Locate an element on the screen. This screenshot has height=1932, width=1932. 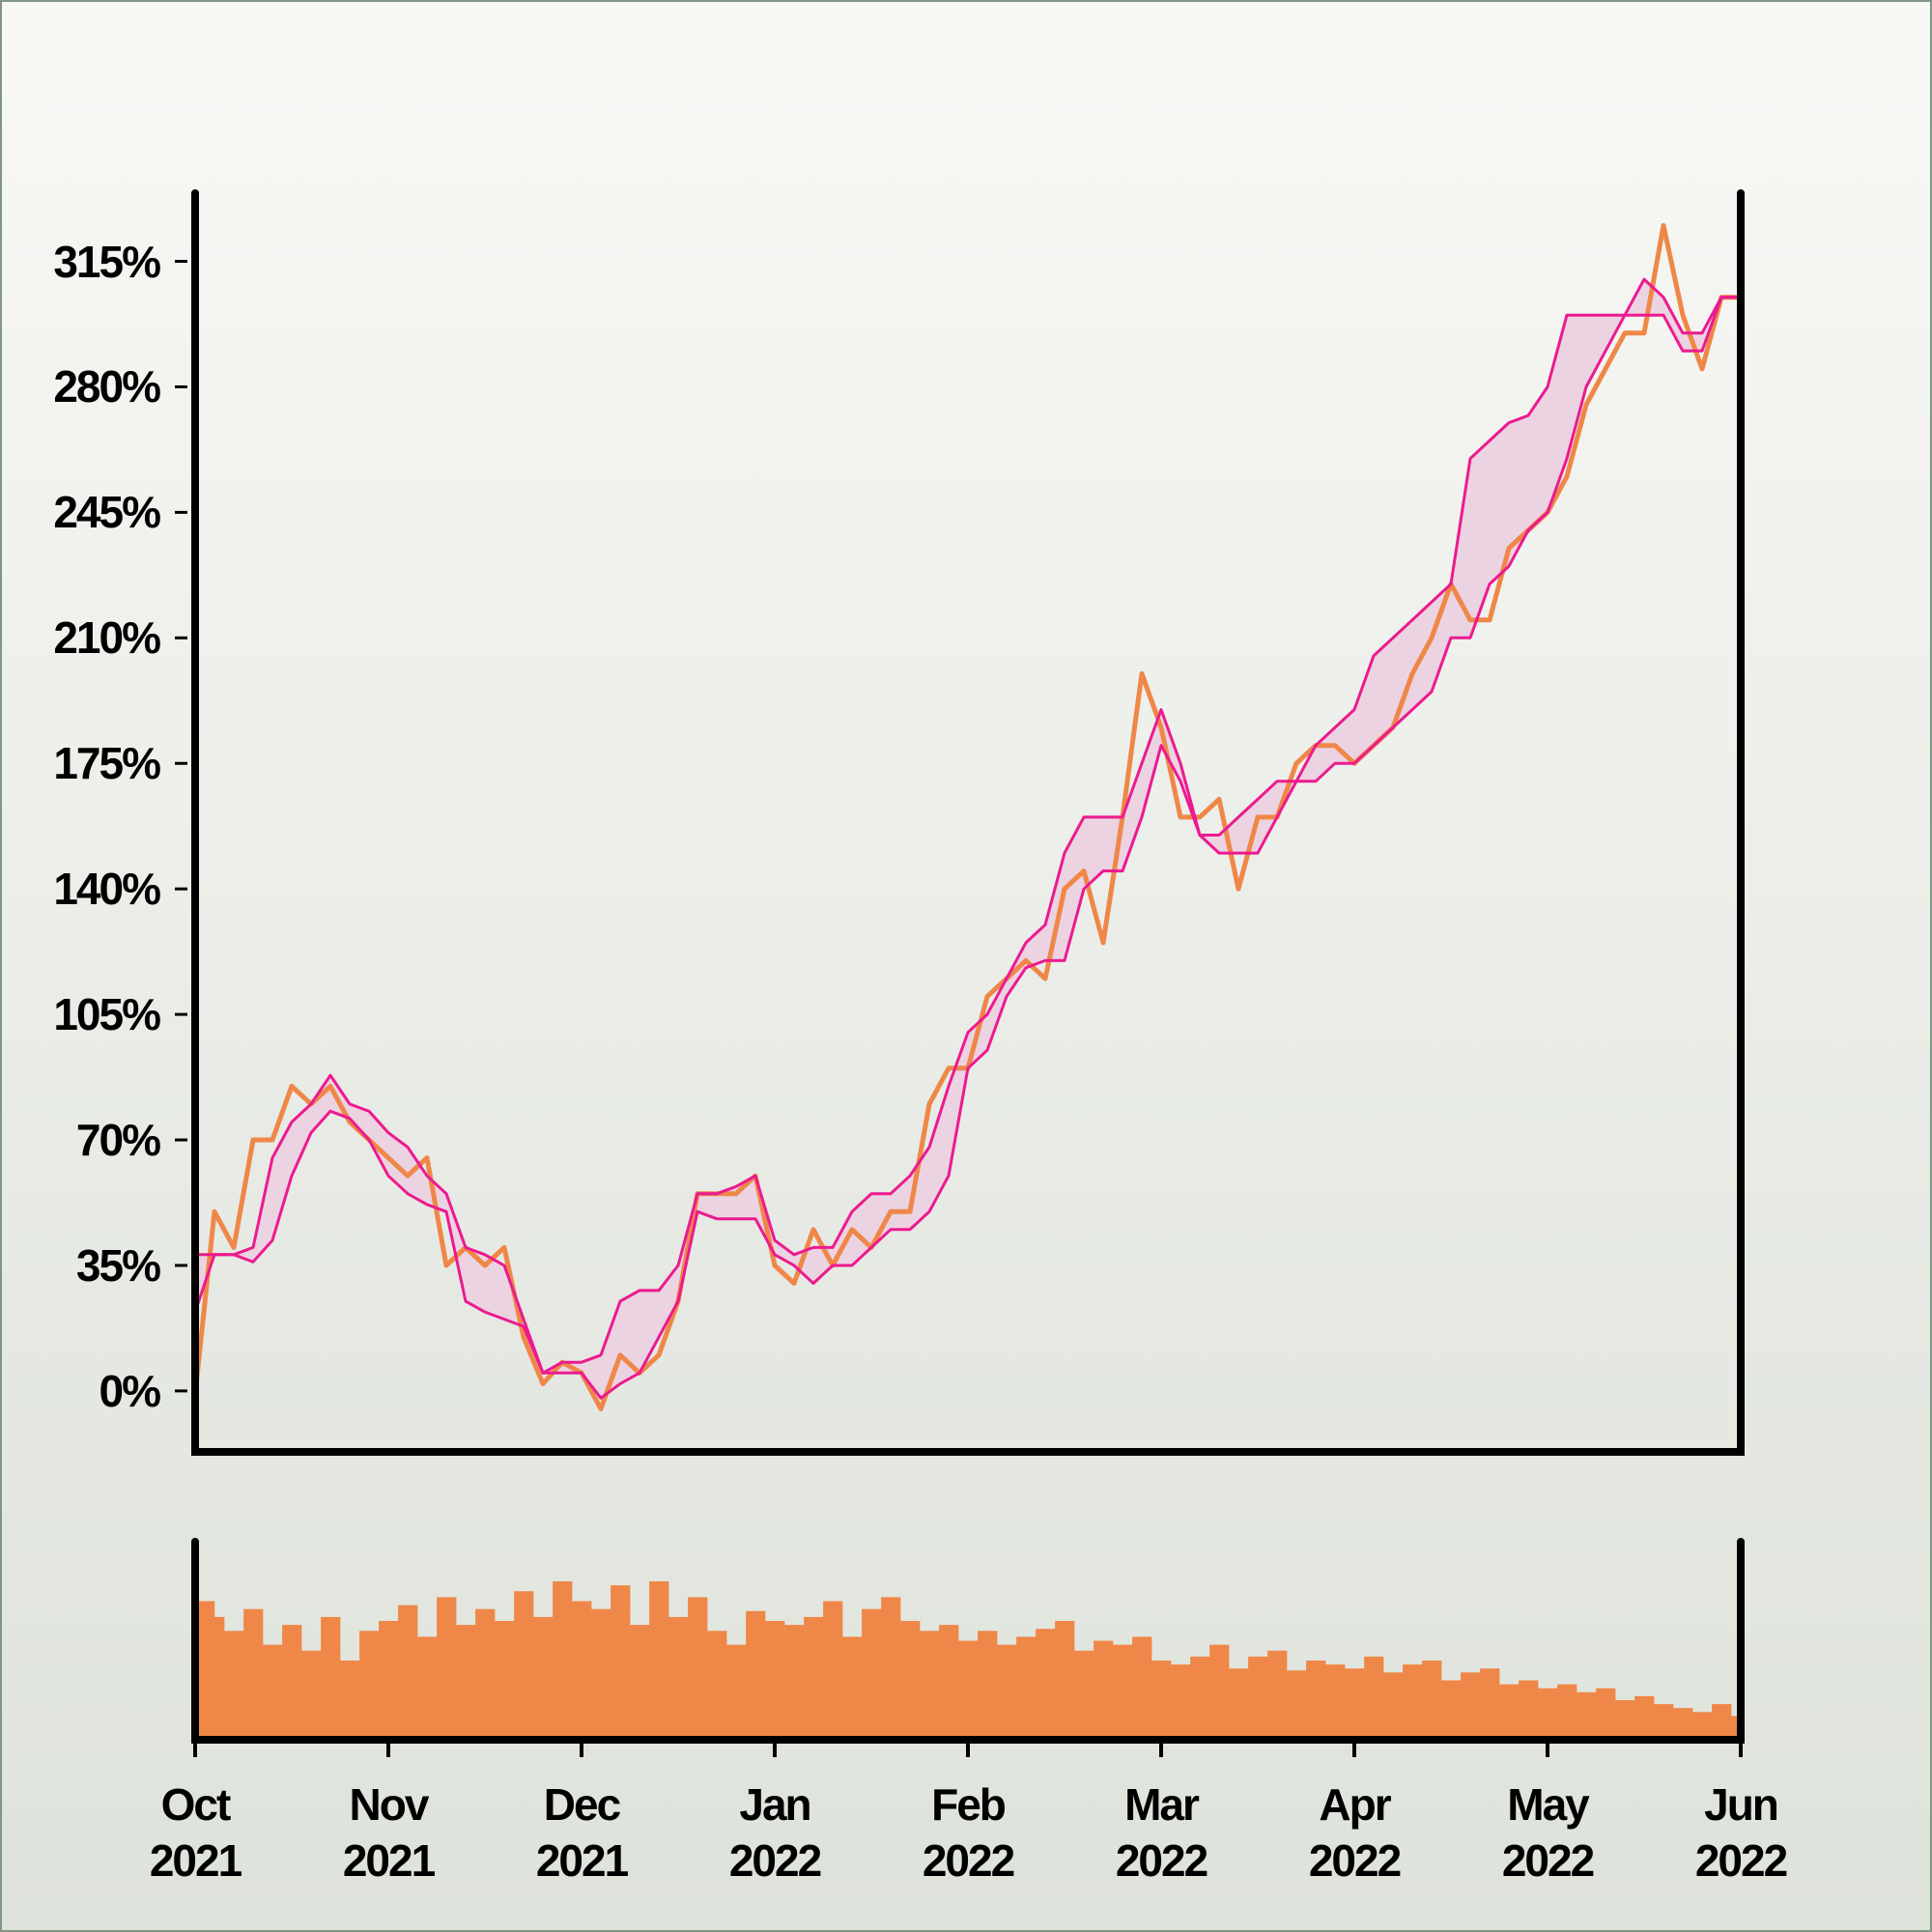
x-tick-label: Feb 2022 is located at coordinates (968, 1832).